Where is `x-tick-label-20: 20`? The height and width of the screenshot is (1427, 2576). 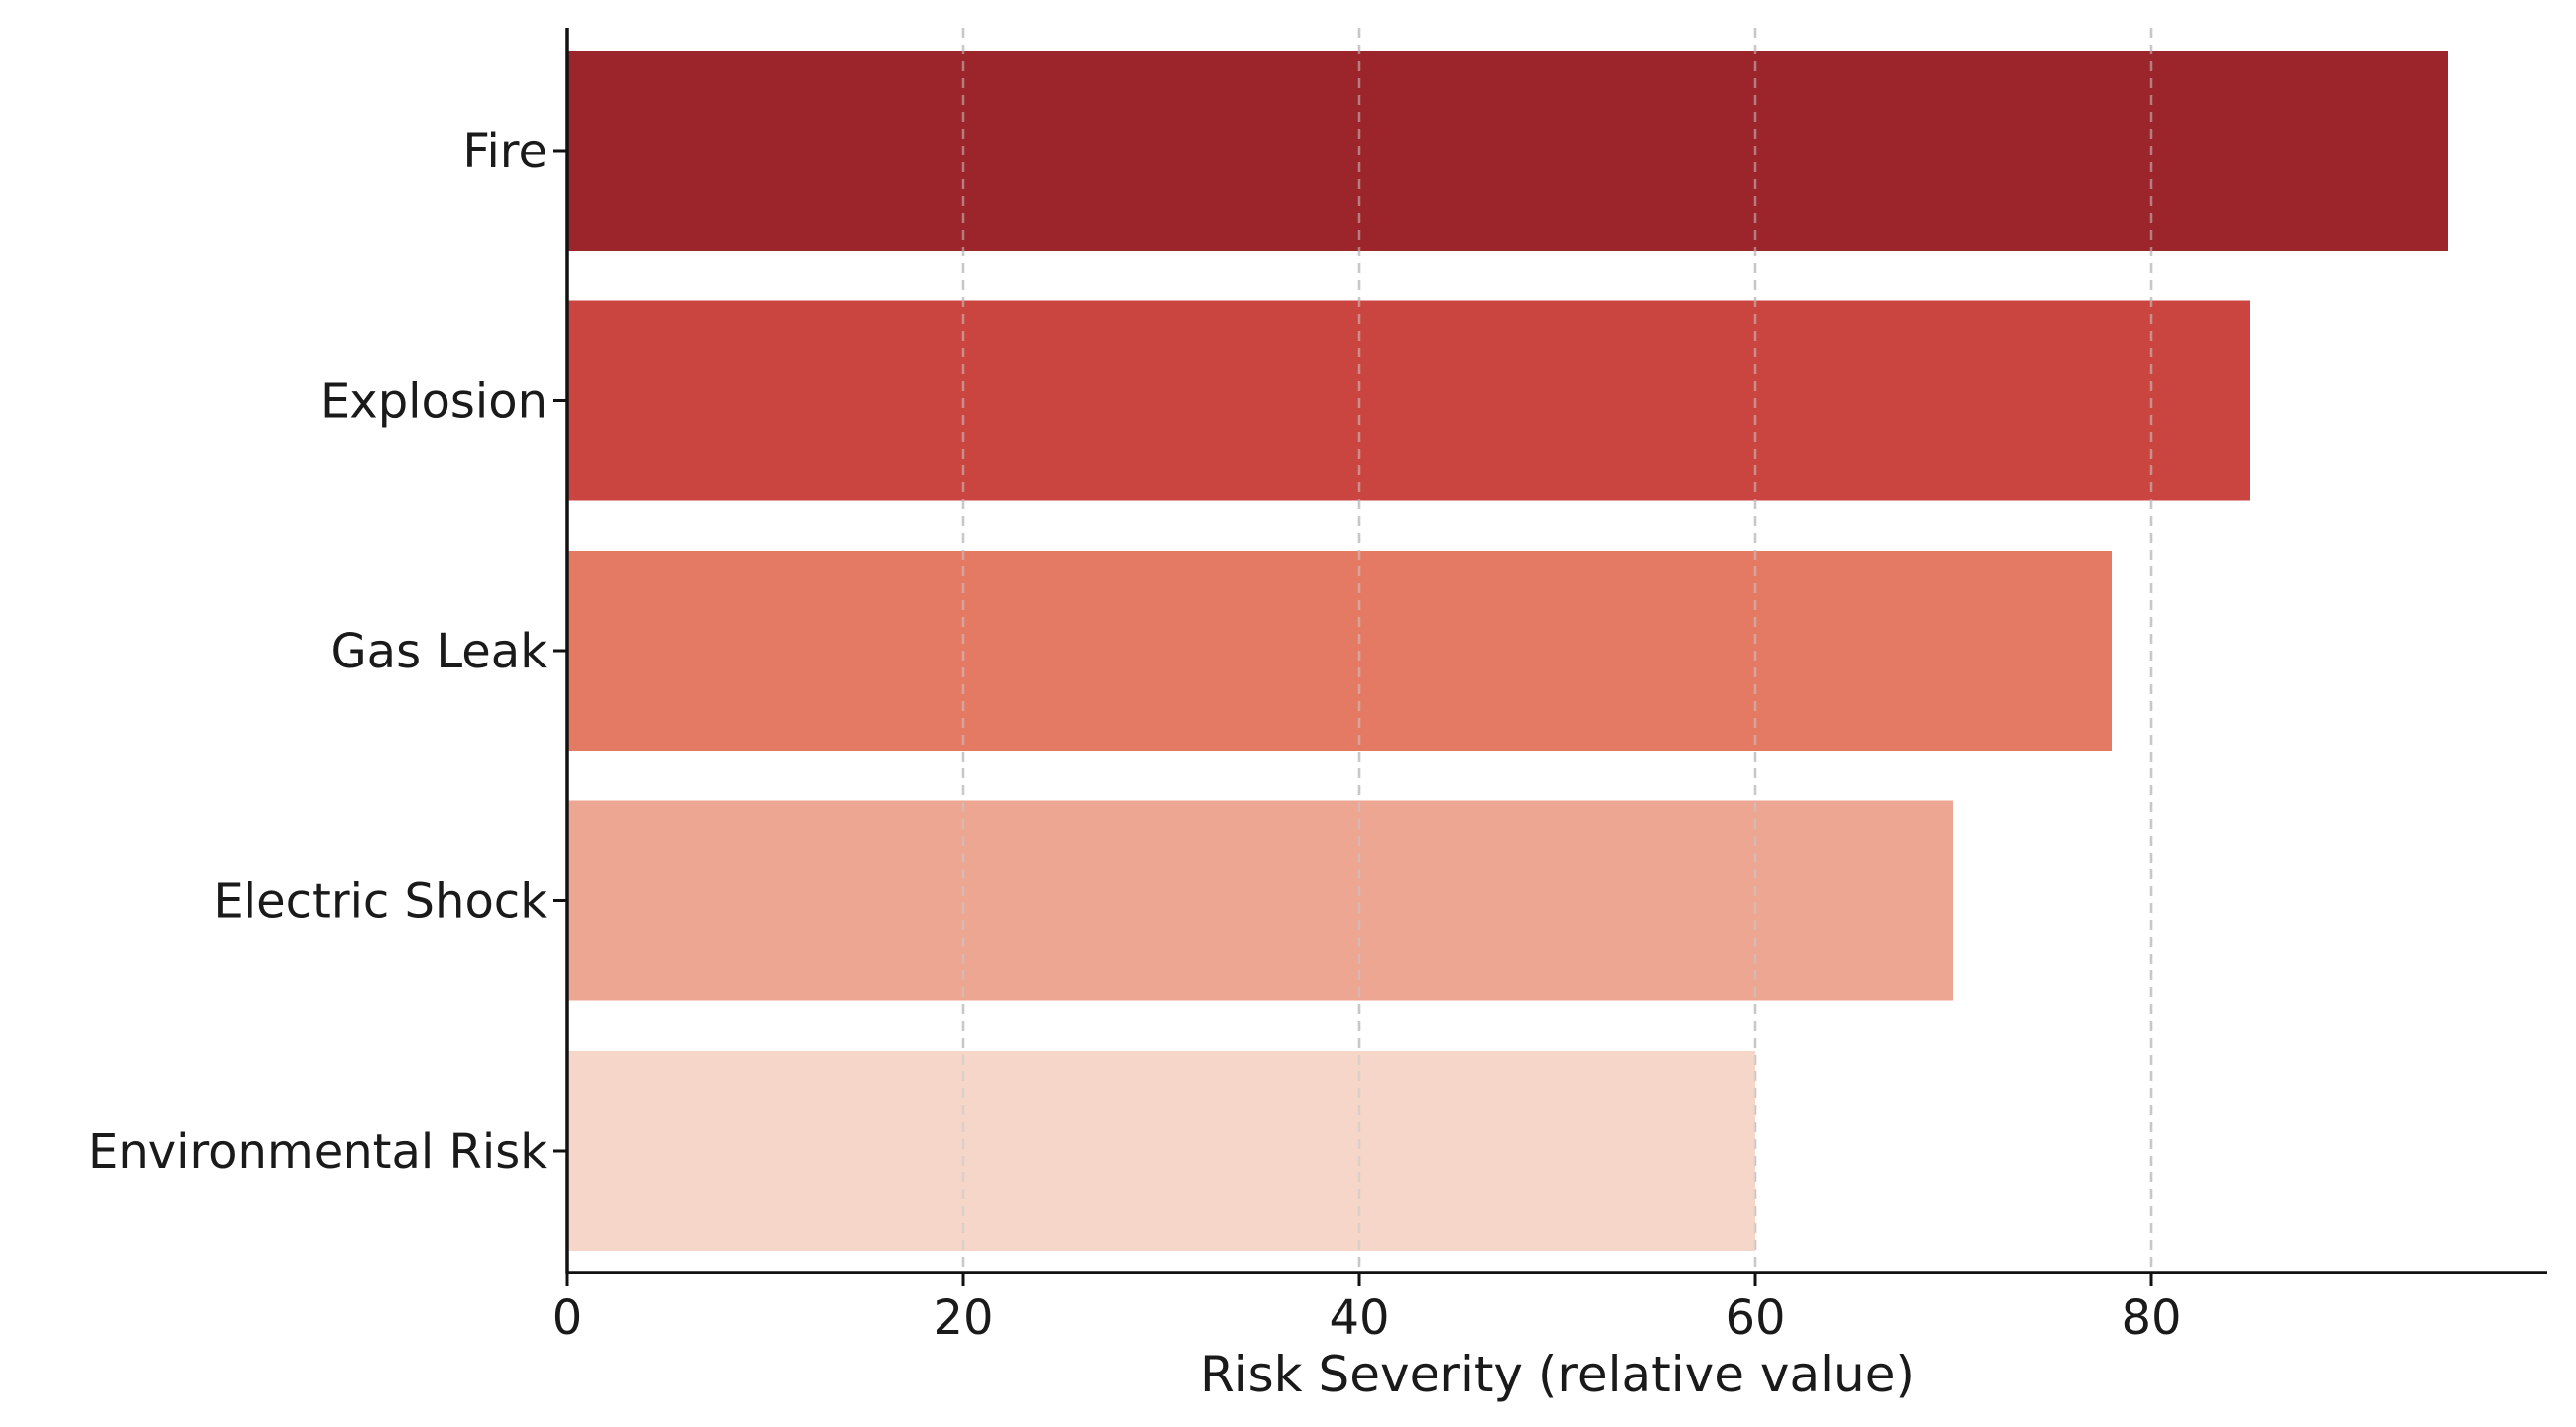 x-tick-label-20: 20 is located at coordinates (963, 1318).